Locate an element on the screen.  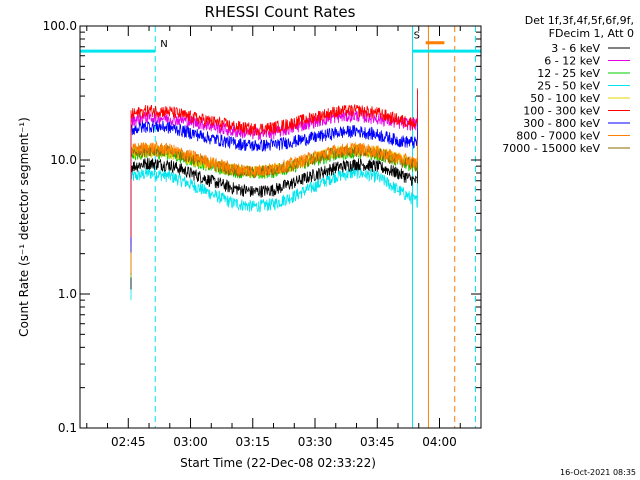
chart-title: RHESSI Count Rates is located at coordinates (280, 12).